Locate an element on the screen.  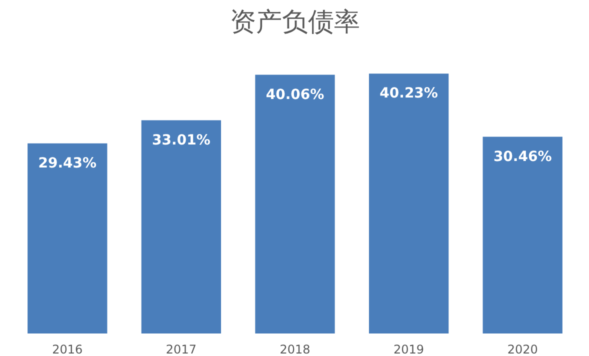
data-label: 40.06% is located at coordinates (295, 94).